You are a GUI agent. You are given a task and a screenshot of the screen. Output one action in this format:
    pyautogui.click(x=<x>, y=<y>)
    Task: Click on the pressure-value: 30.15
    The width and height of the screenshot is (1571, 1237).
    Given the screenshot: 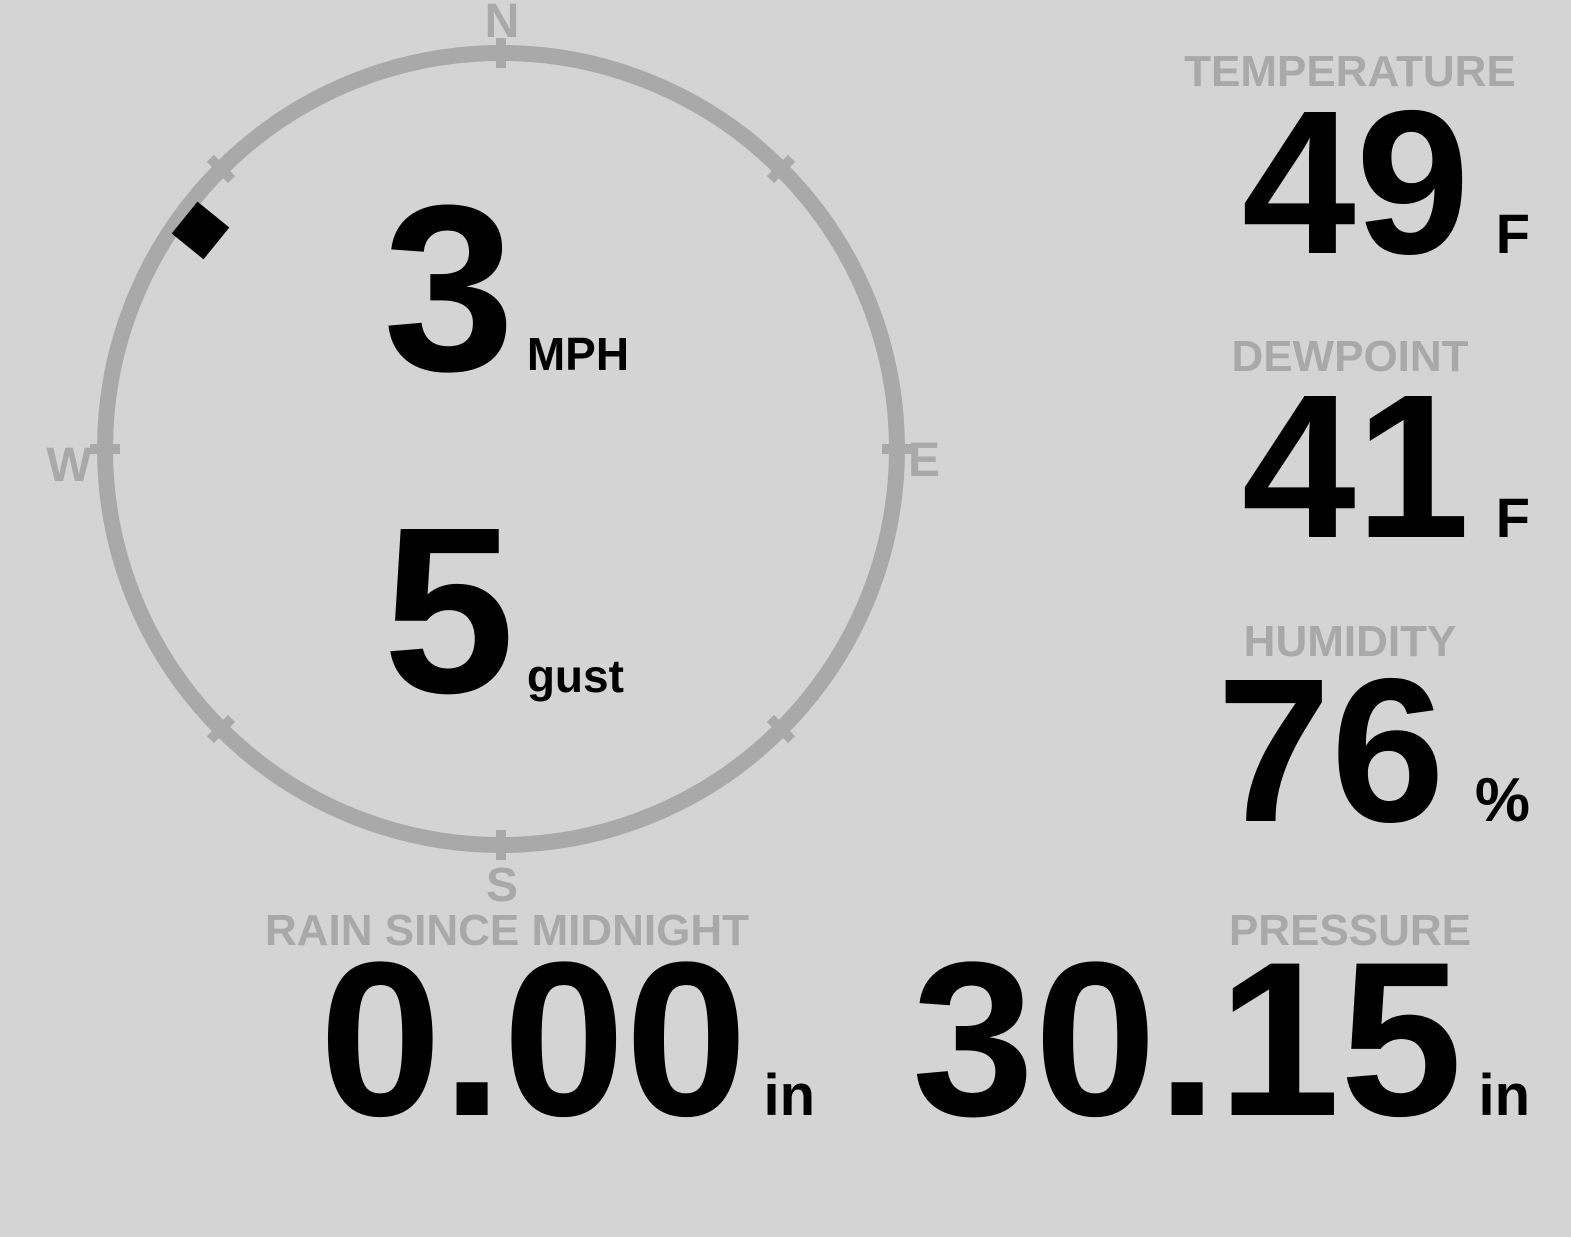 What is the action you would take?
    pyautogui.click(x=1187, y=1039)
    